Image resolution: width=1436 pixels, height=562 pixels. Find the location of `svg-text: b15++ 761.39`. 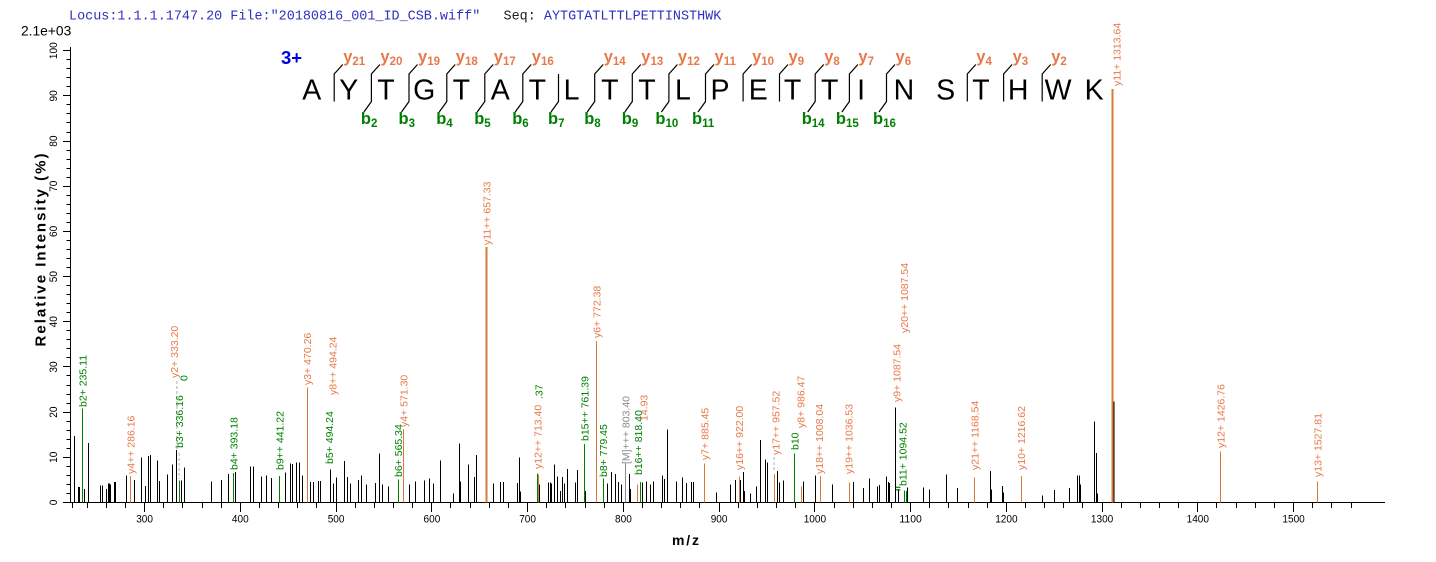

svg-text: b15++ 761.39 is located at coordinates (585, 408).